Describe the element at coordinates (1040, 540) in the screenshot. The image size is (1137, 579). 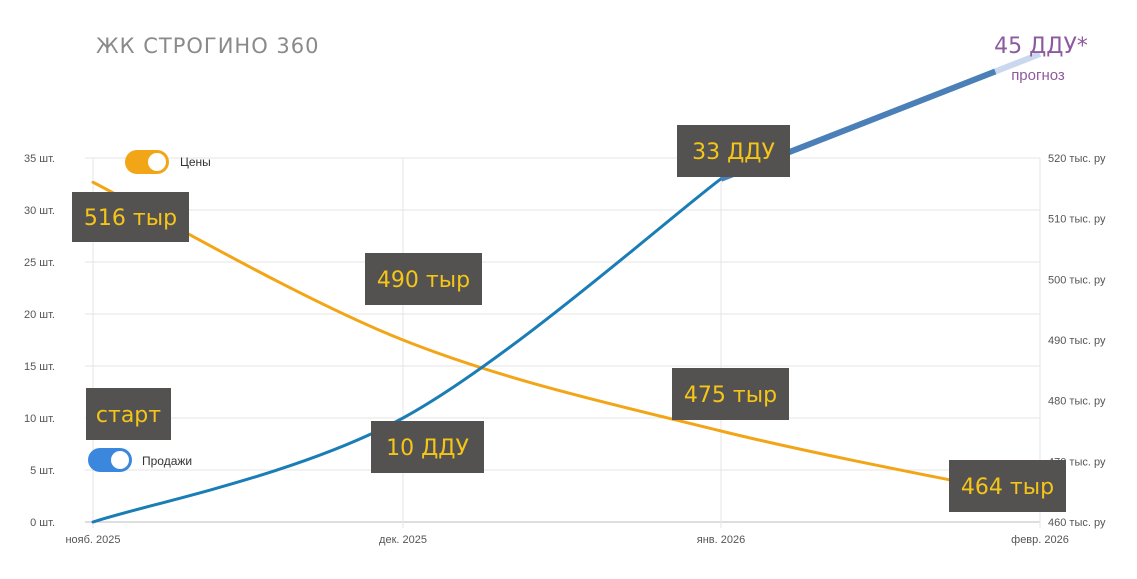
I see `x-tick-label: февр. 2026` at that location.